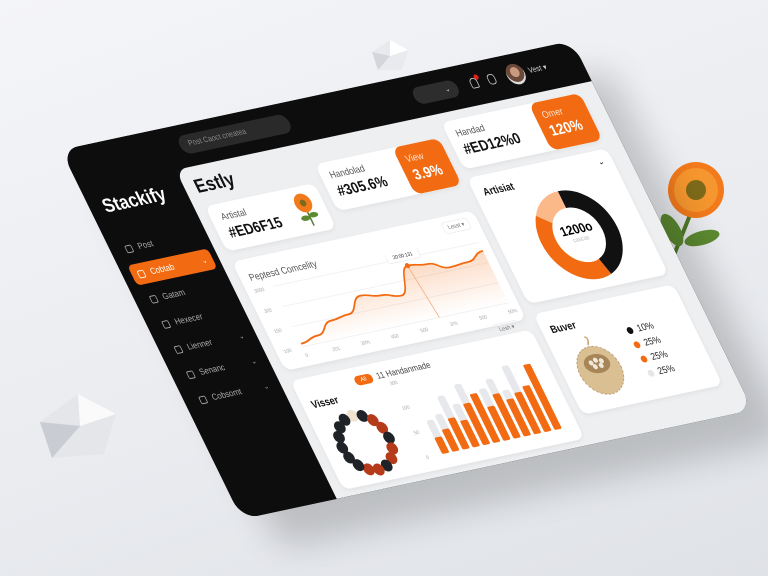 This screenshot has height=576, width=768. Describe the element at coordinates (129, 249) in the screenshot. I see `home-icon` at that location.